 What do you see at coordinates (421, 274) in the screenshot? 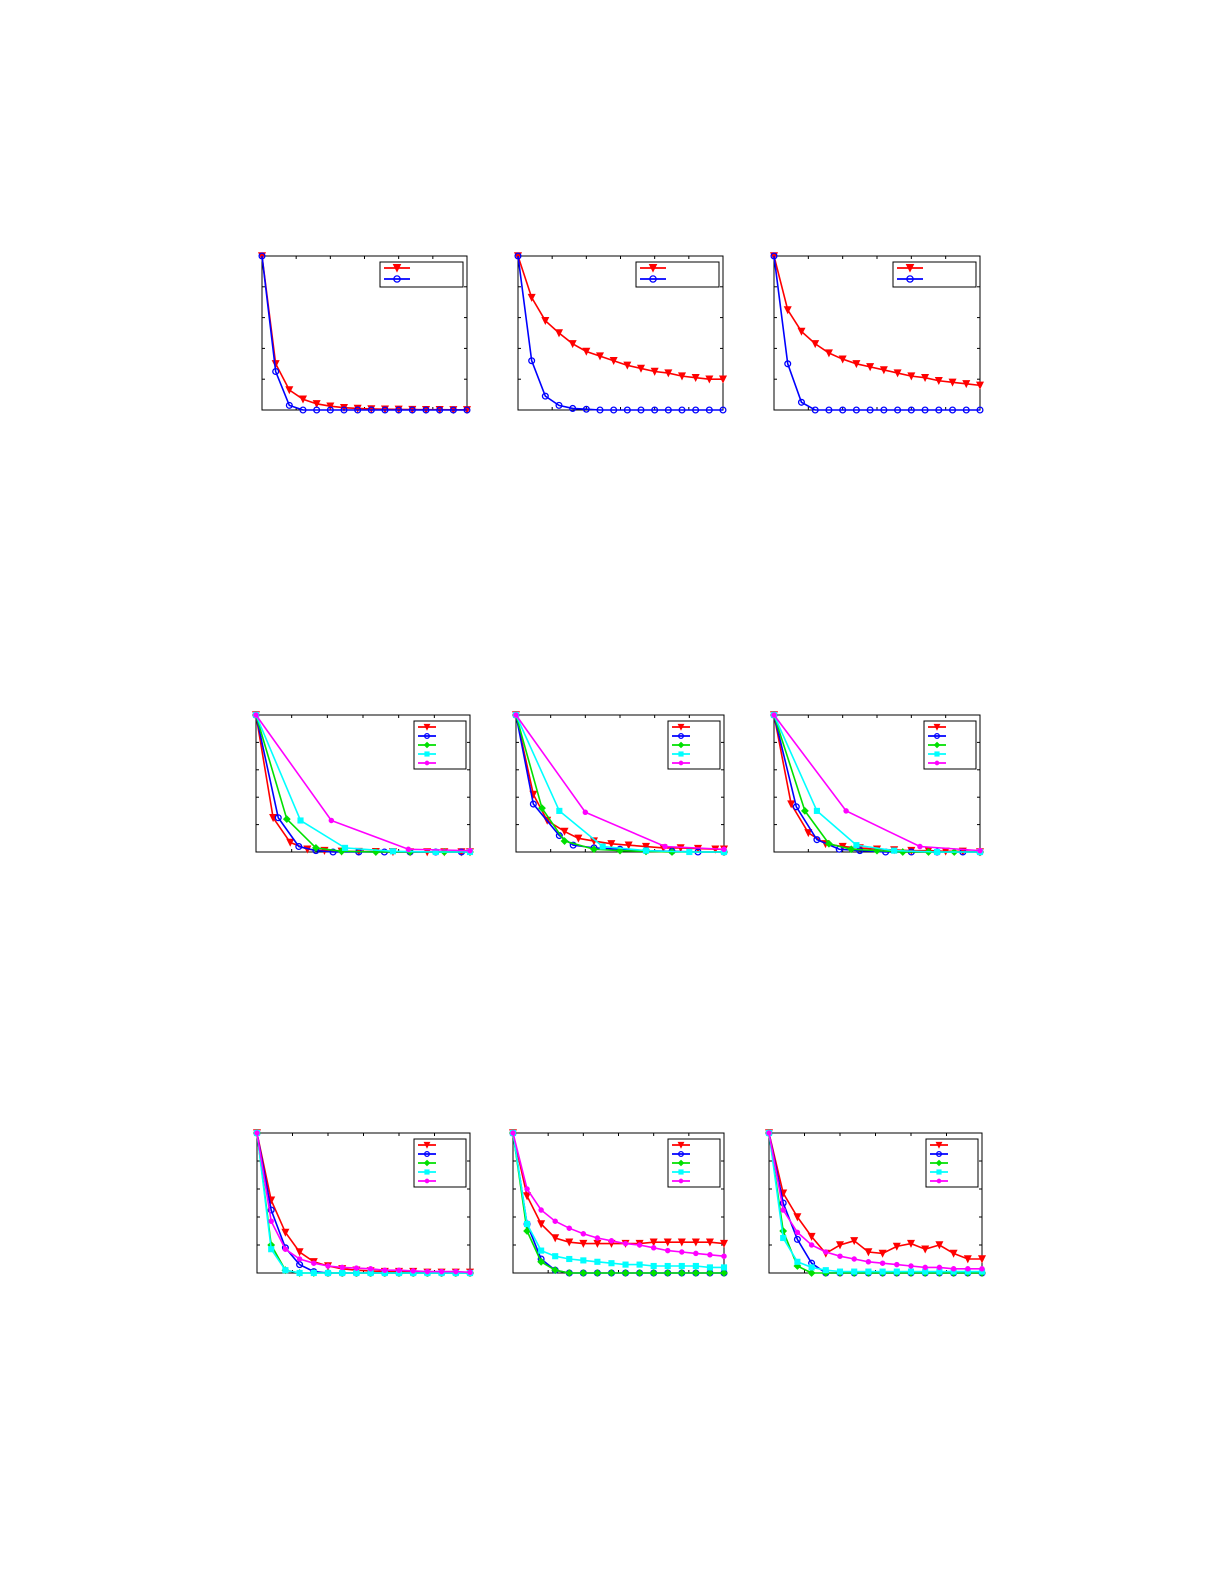
I see `legend-box` at bounding box center [421, 274].